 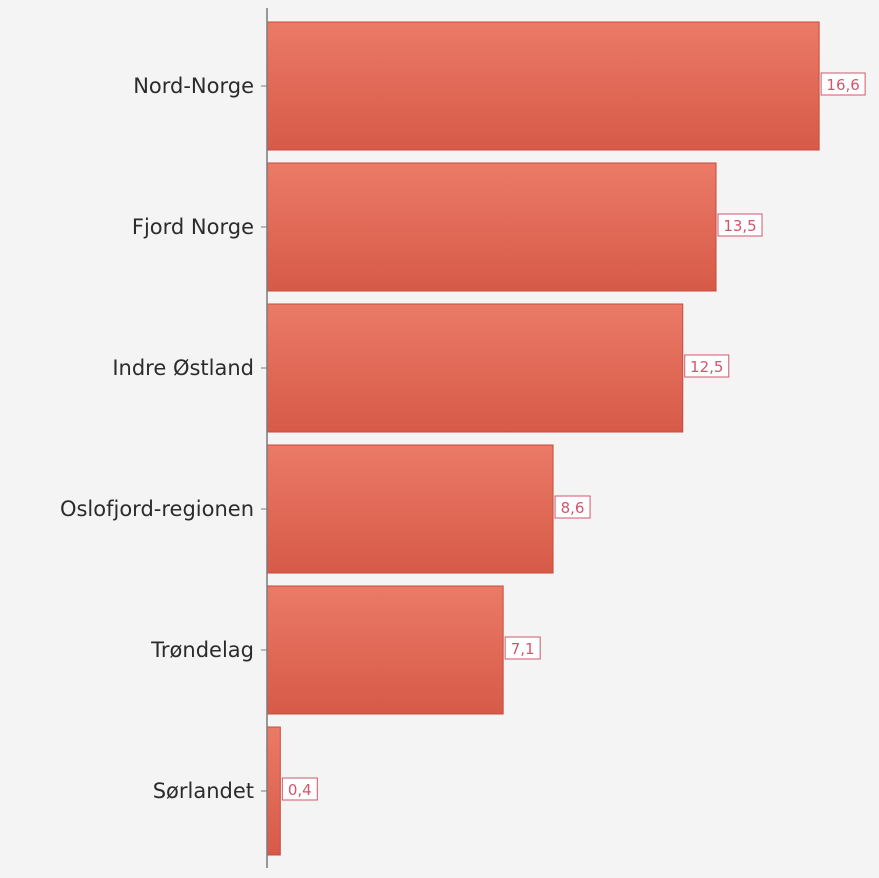 I want to click on value-label-1: 13,5, so click(x=740, y=225).